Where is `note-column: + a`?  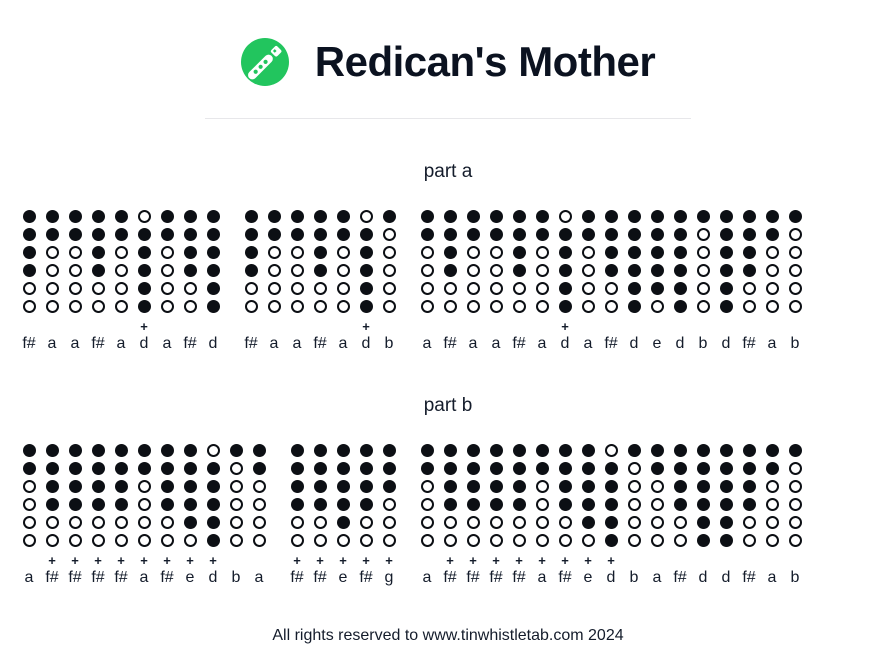 note-column: + a is located at coordinates (144, 515).